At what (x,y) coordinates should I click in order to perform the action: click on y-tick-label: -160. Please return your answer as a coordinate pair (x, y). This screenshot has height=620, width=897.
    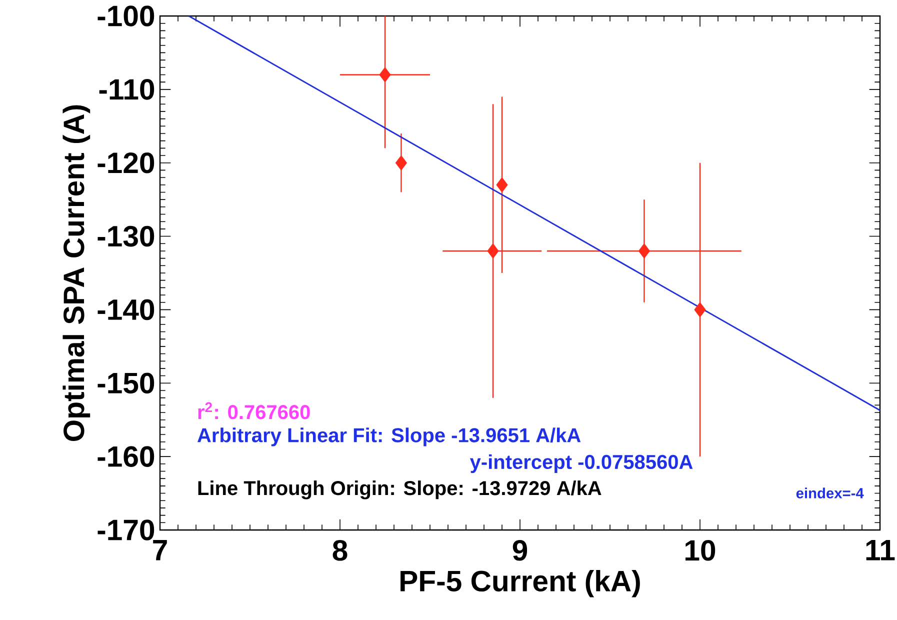
    Looking at the image, I should click on (126, 456).